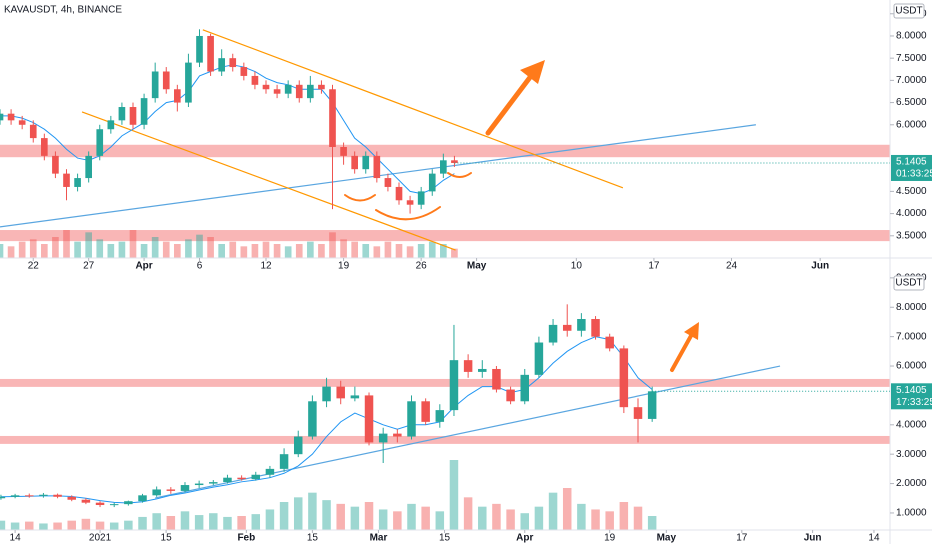 The width and height of the screenshot is (932, 550). Describe the element at coordinates (909, 11) in the screenshot. I see `currency-box` at that location.